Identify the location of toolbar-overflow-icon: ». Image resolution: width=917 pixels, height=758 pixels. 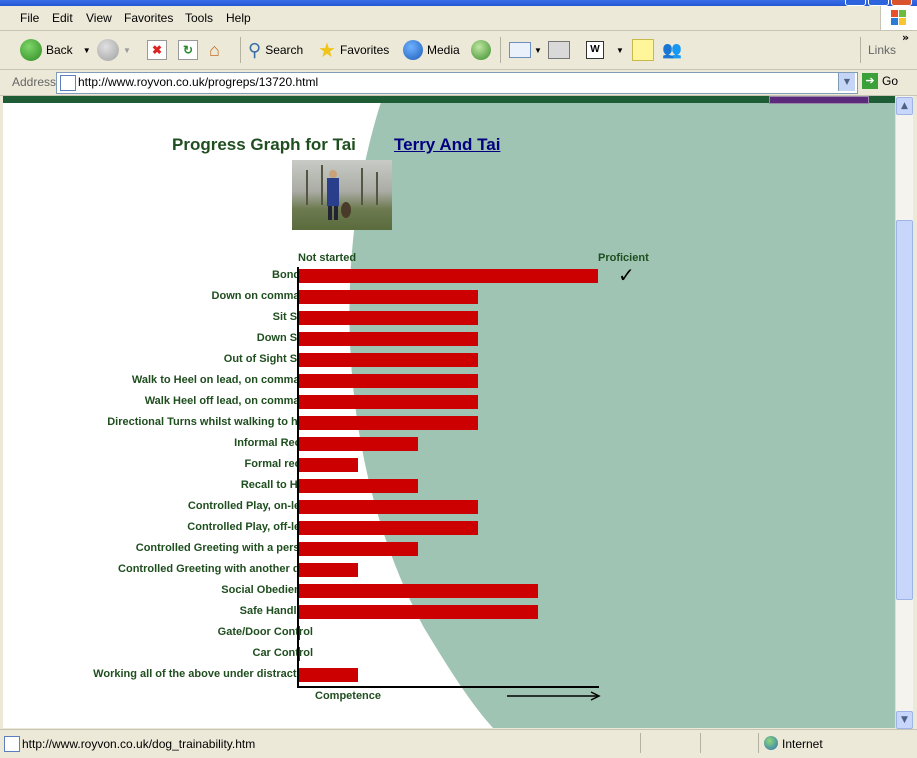
(906, 37).